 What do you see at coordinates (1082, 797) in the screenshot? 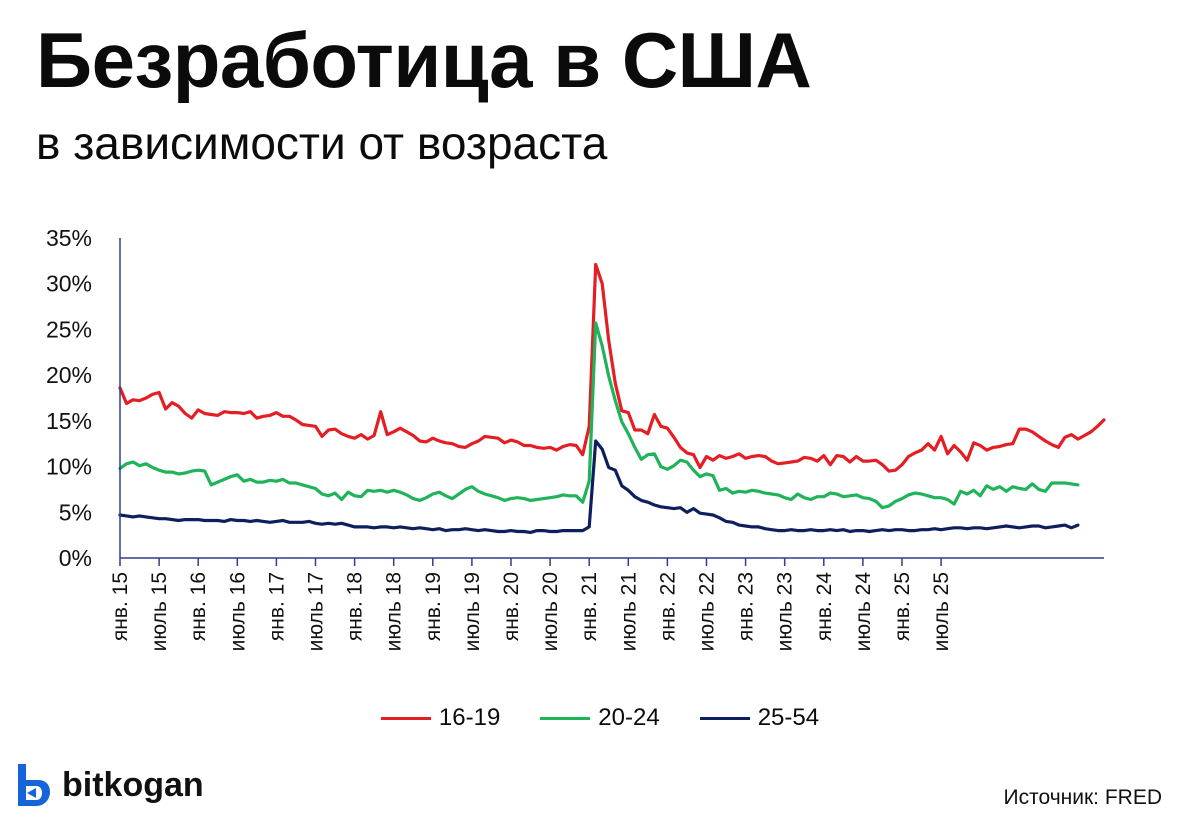
I see `source-label: Источник: FRED` at bounding box center [1082, 797].